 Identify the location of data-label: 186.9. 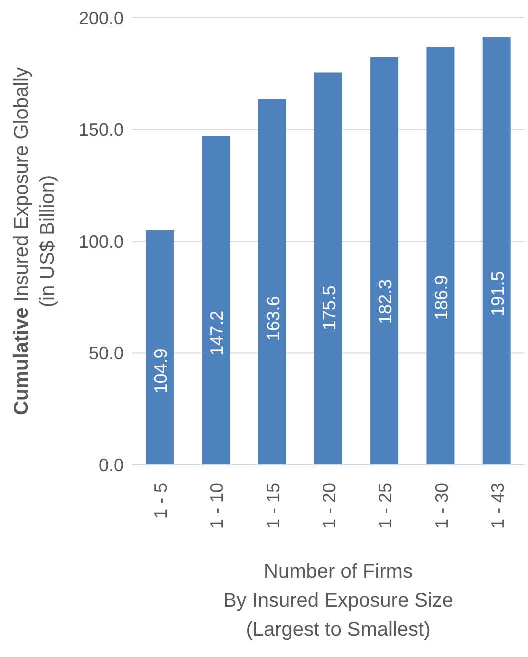
(442, 297).